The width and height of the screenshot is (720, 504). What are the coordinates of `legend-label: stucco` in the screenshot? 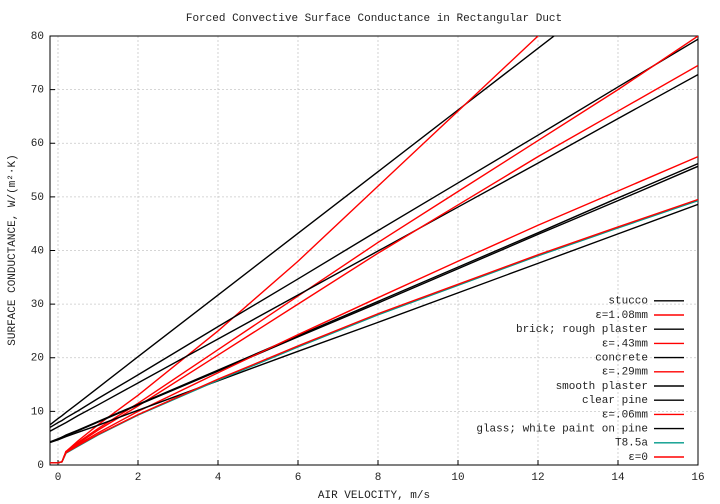 It's located at (628, 302).